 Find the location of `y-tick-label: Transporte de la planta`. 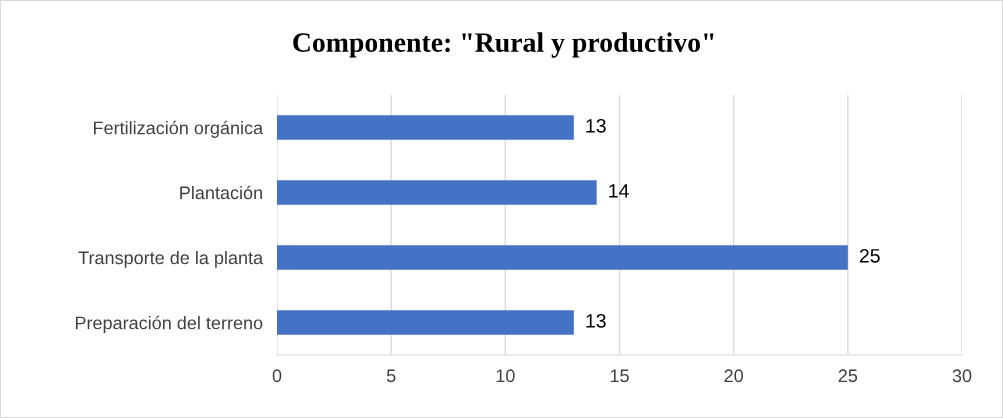

y-tick-label: Transporte de la planta is located at coordinates (171, 259).